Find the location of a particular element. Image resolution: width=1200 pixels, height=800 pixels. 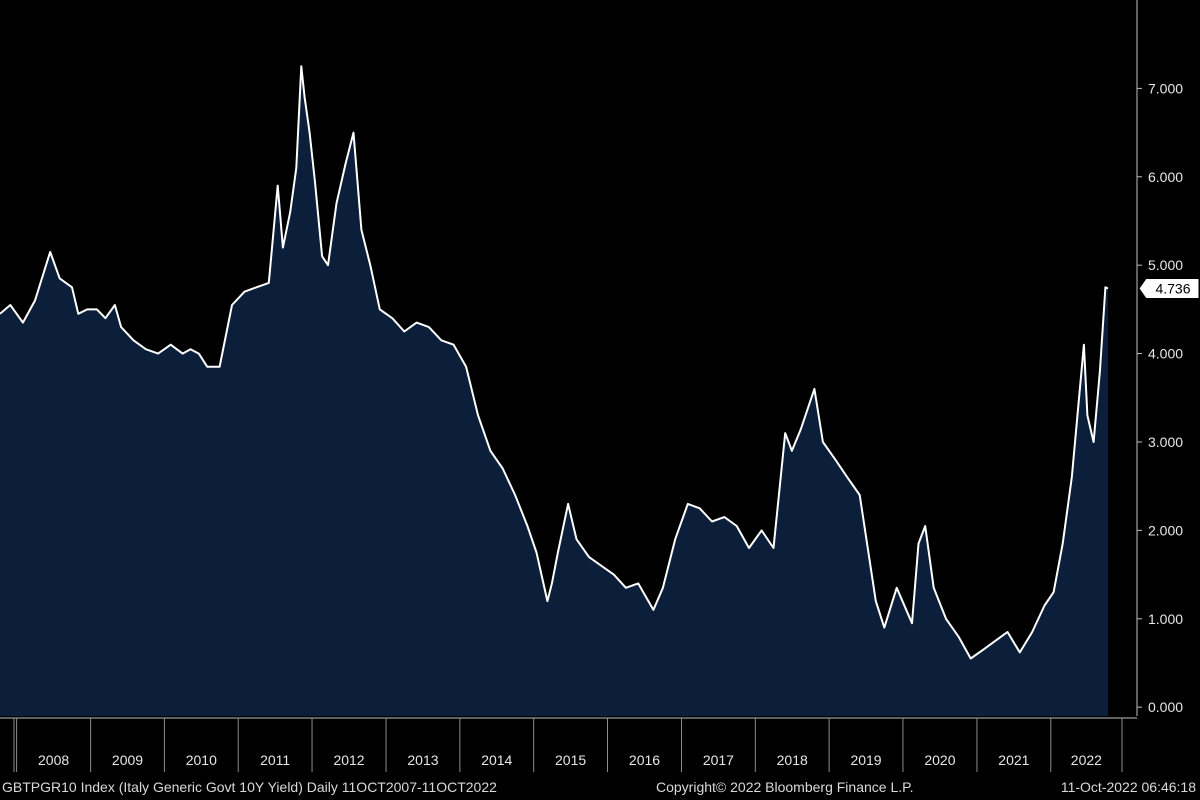

x-tick-label: 2016 is located at coordinates (644, 760).